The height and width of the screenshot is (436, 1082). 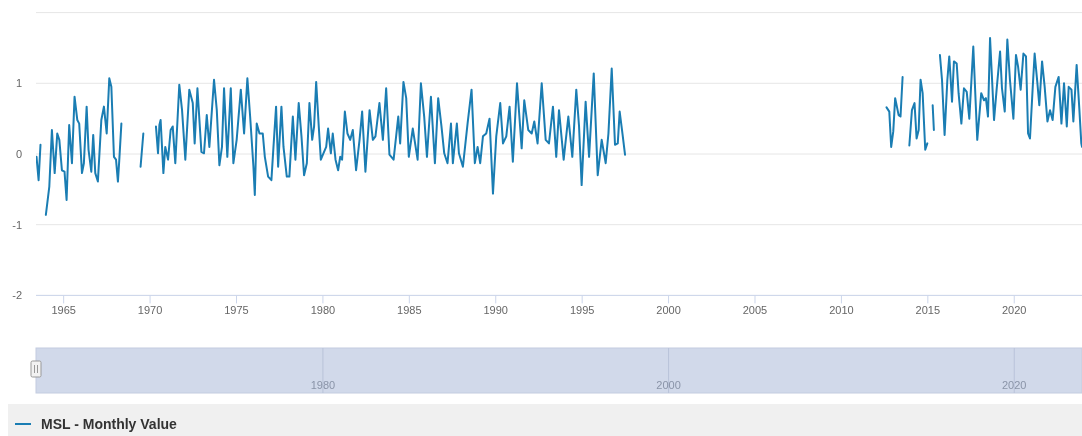 I want to click on x-tick-label: 1995, so click(x=582, y=310).